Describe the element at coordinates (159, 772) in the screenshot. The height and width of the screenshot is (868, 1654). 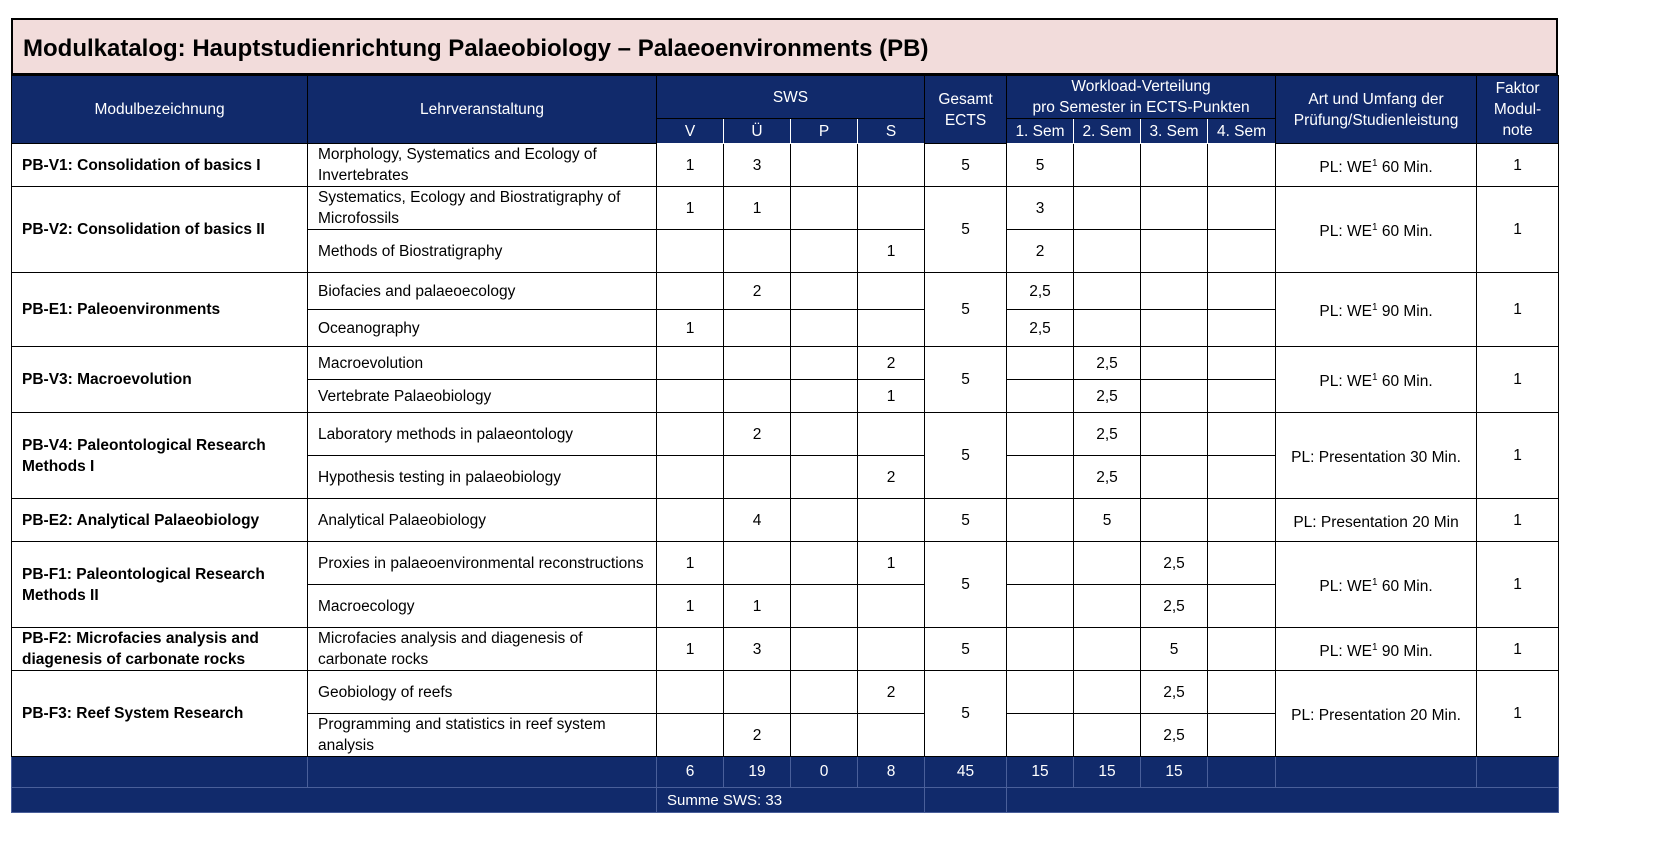
I see `totals-empty-modul` at that location.